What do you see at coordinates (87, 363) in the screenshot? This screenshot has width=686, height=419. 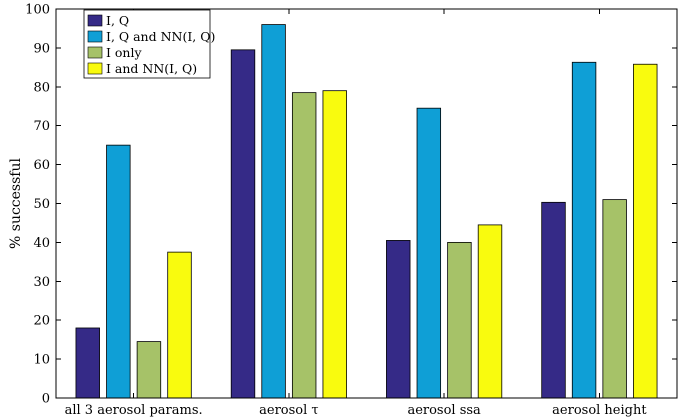 I see `bar-series0-cat0` at bounding box center [87, 363].